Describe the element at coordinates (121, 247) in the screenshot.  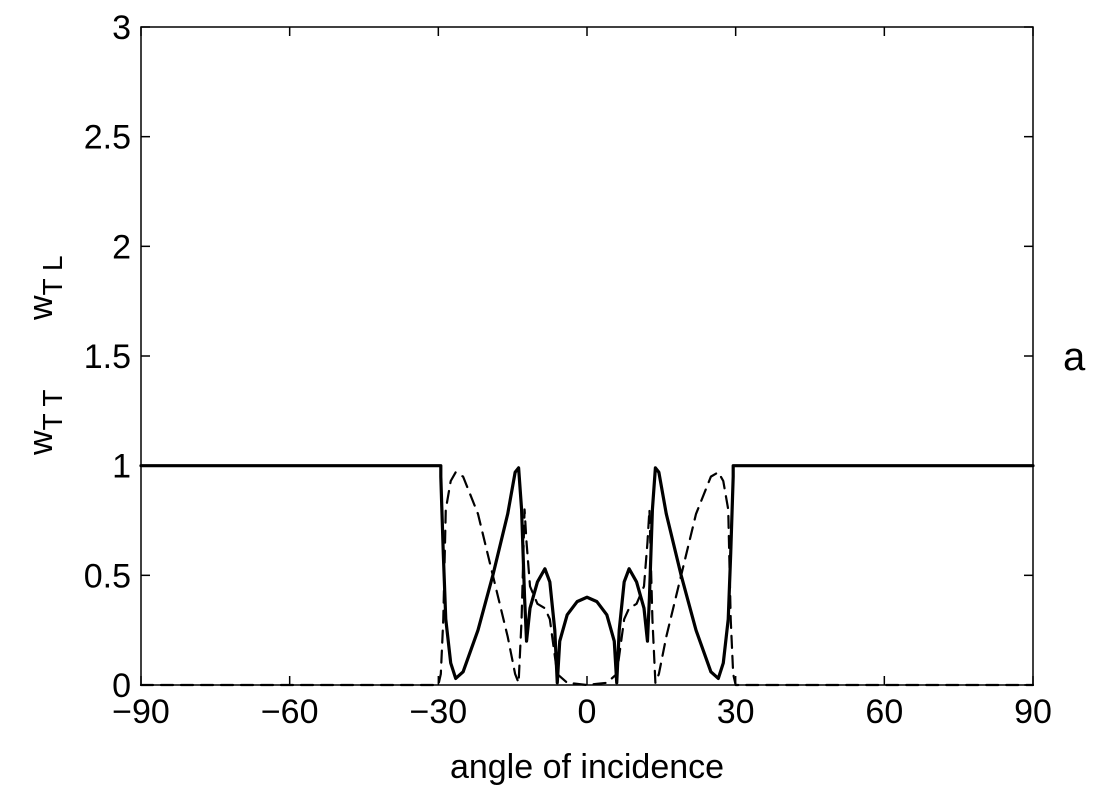
I see `y-tick-label: 2` at that location.